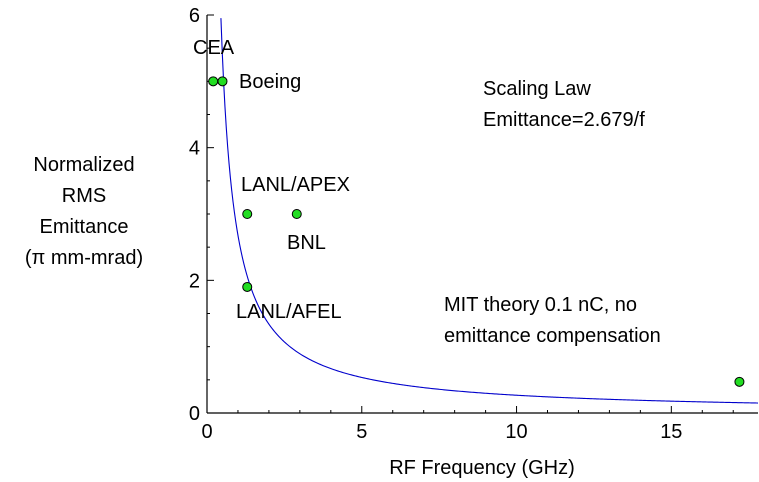  What do you see at coordinates (671, 432) in the screenshot?
I see `x-tick-label: 15` at bounding box center [671, 432].